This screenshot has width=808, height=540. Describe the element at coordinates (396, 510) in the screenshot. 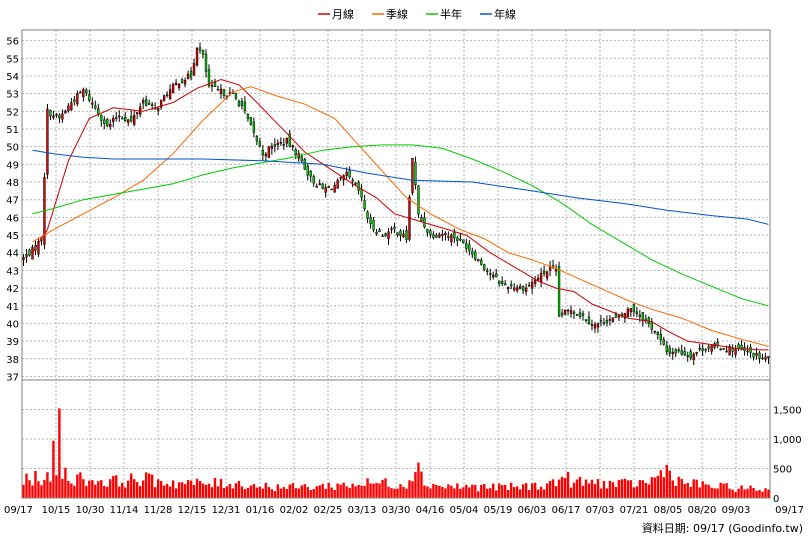

I see `x-tick-label: 03/30` at that location.